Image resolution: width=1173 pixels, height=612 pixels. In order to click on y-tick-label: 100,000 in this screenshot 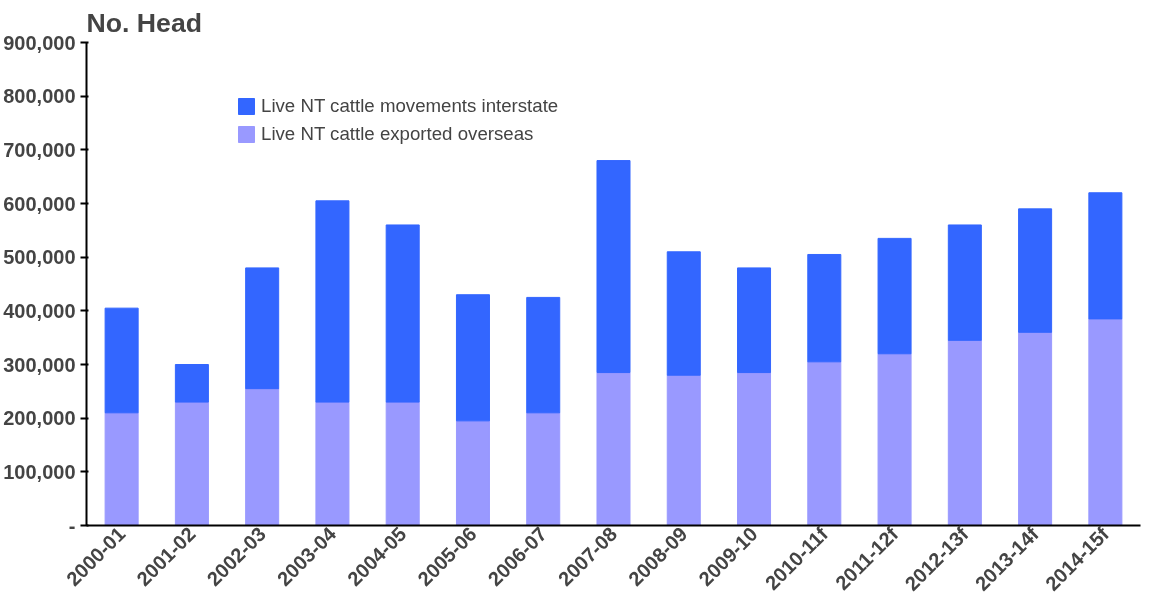, I will do `click(39, 471)`.